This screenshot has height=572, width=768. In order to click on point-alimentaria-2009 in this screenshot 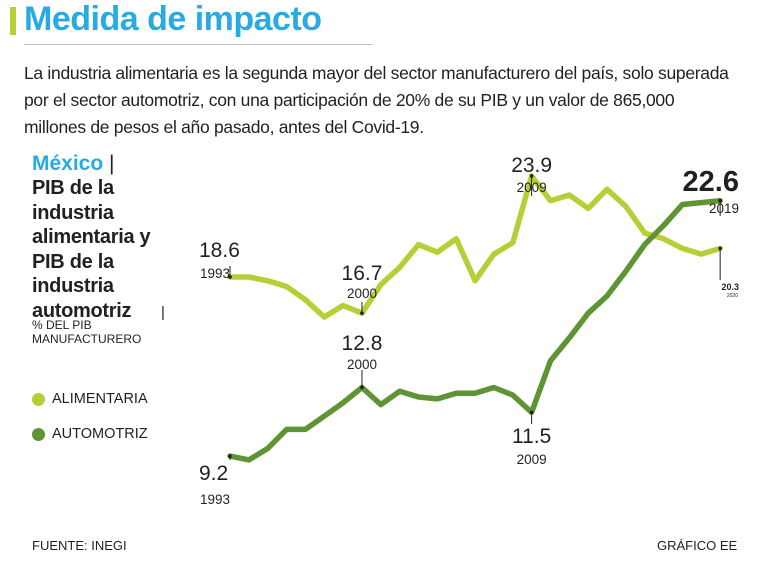, I will do `click(531, 176)`.